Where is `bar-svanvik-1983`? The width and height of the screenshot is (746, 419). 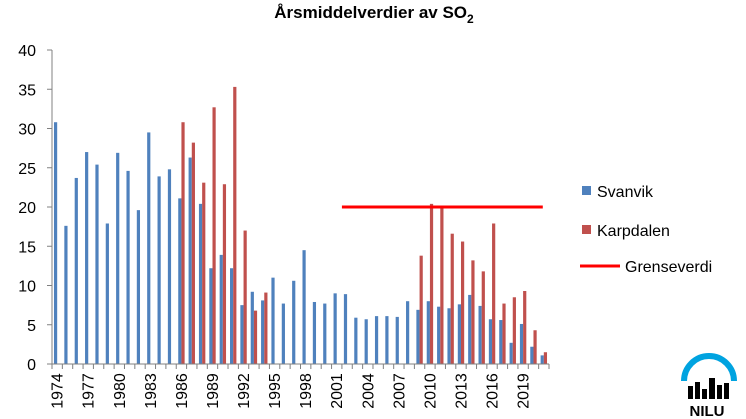 bar-svanvik-1983 is located at coordinates (149, 248).